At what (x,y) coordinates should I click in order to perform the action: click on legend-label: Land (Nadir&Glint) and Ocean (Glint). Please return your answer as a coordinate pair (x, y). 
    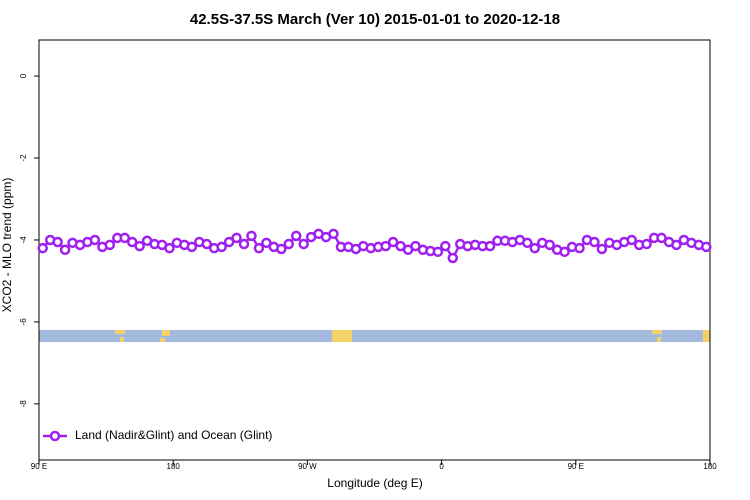
    Looking at the image, I should click on (173, 435).